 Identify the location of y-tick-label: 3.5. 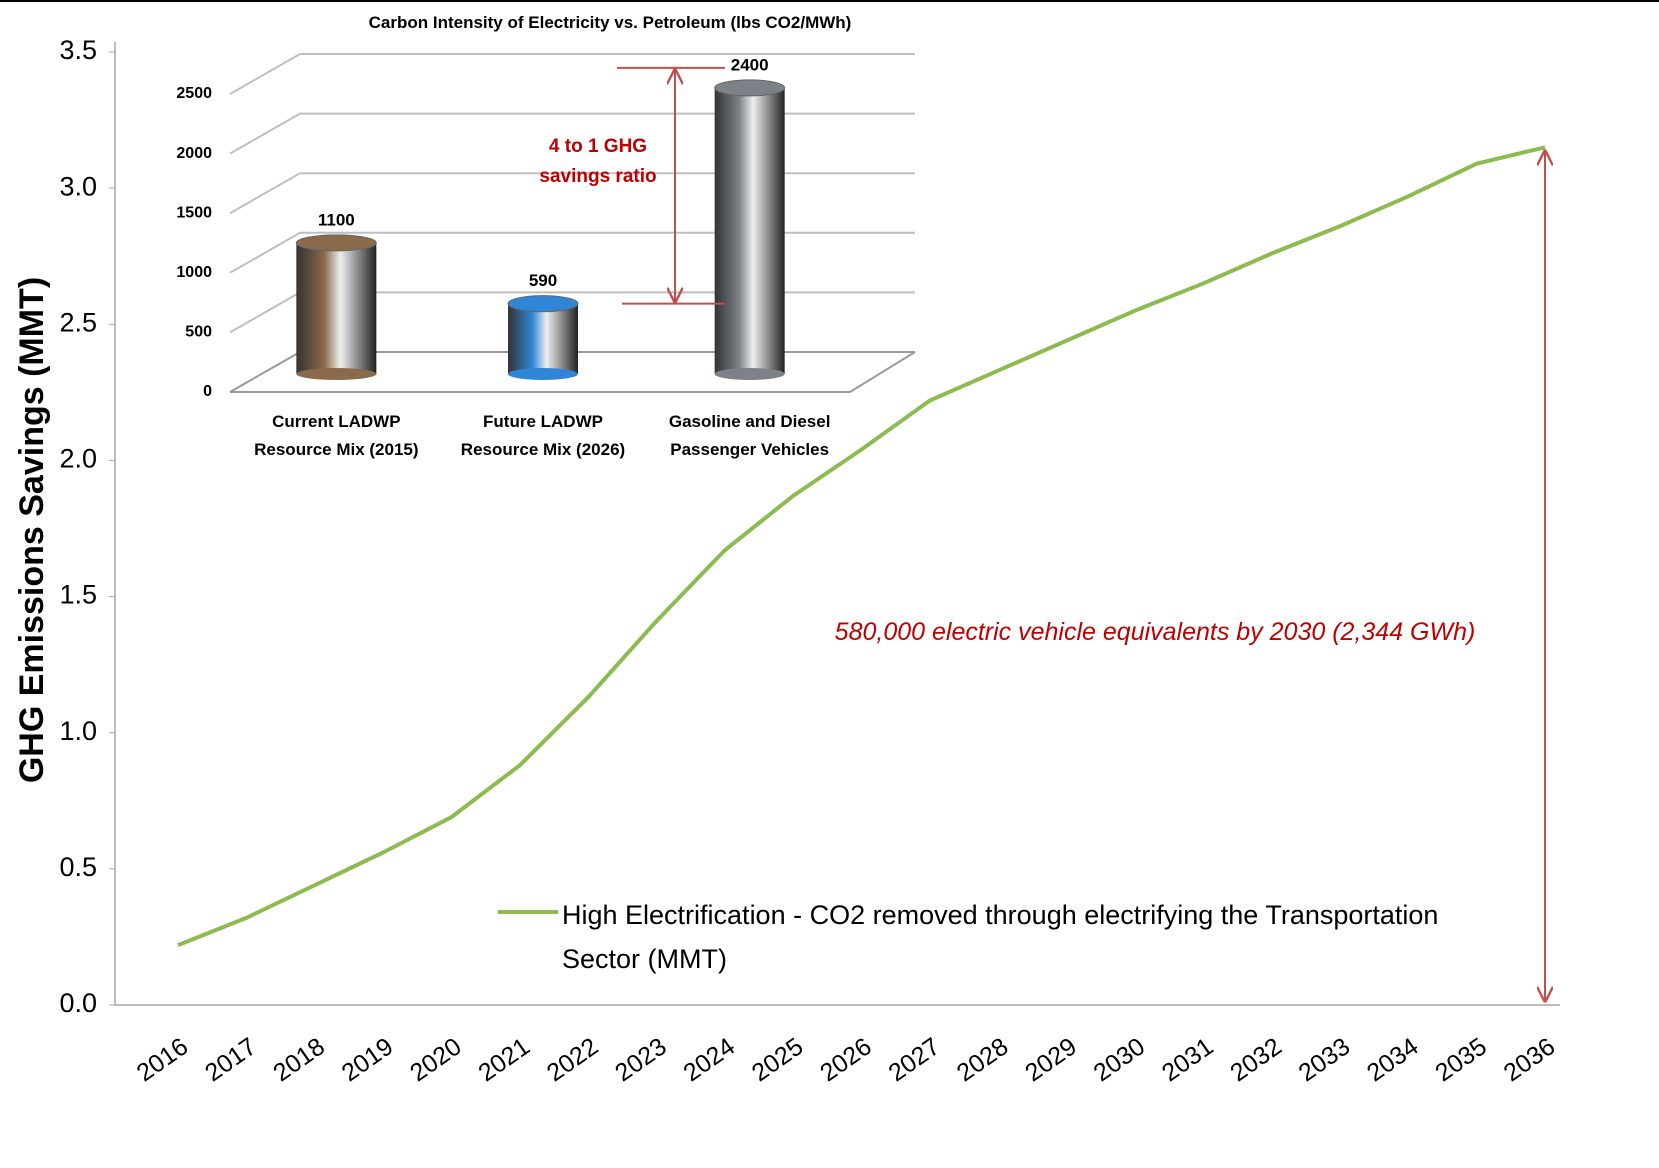
(78, 50).